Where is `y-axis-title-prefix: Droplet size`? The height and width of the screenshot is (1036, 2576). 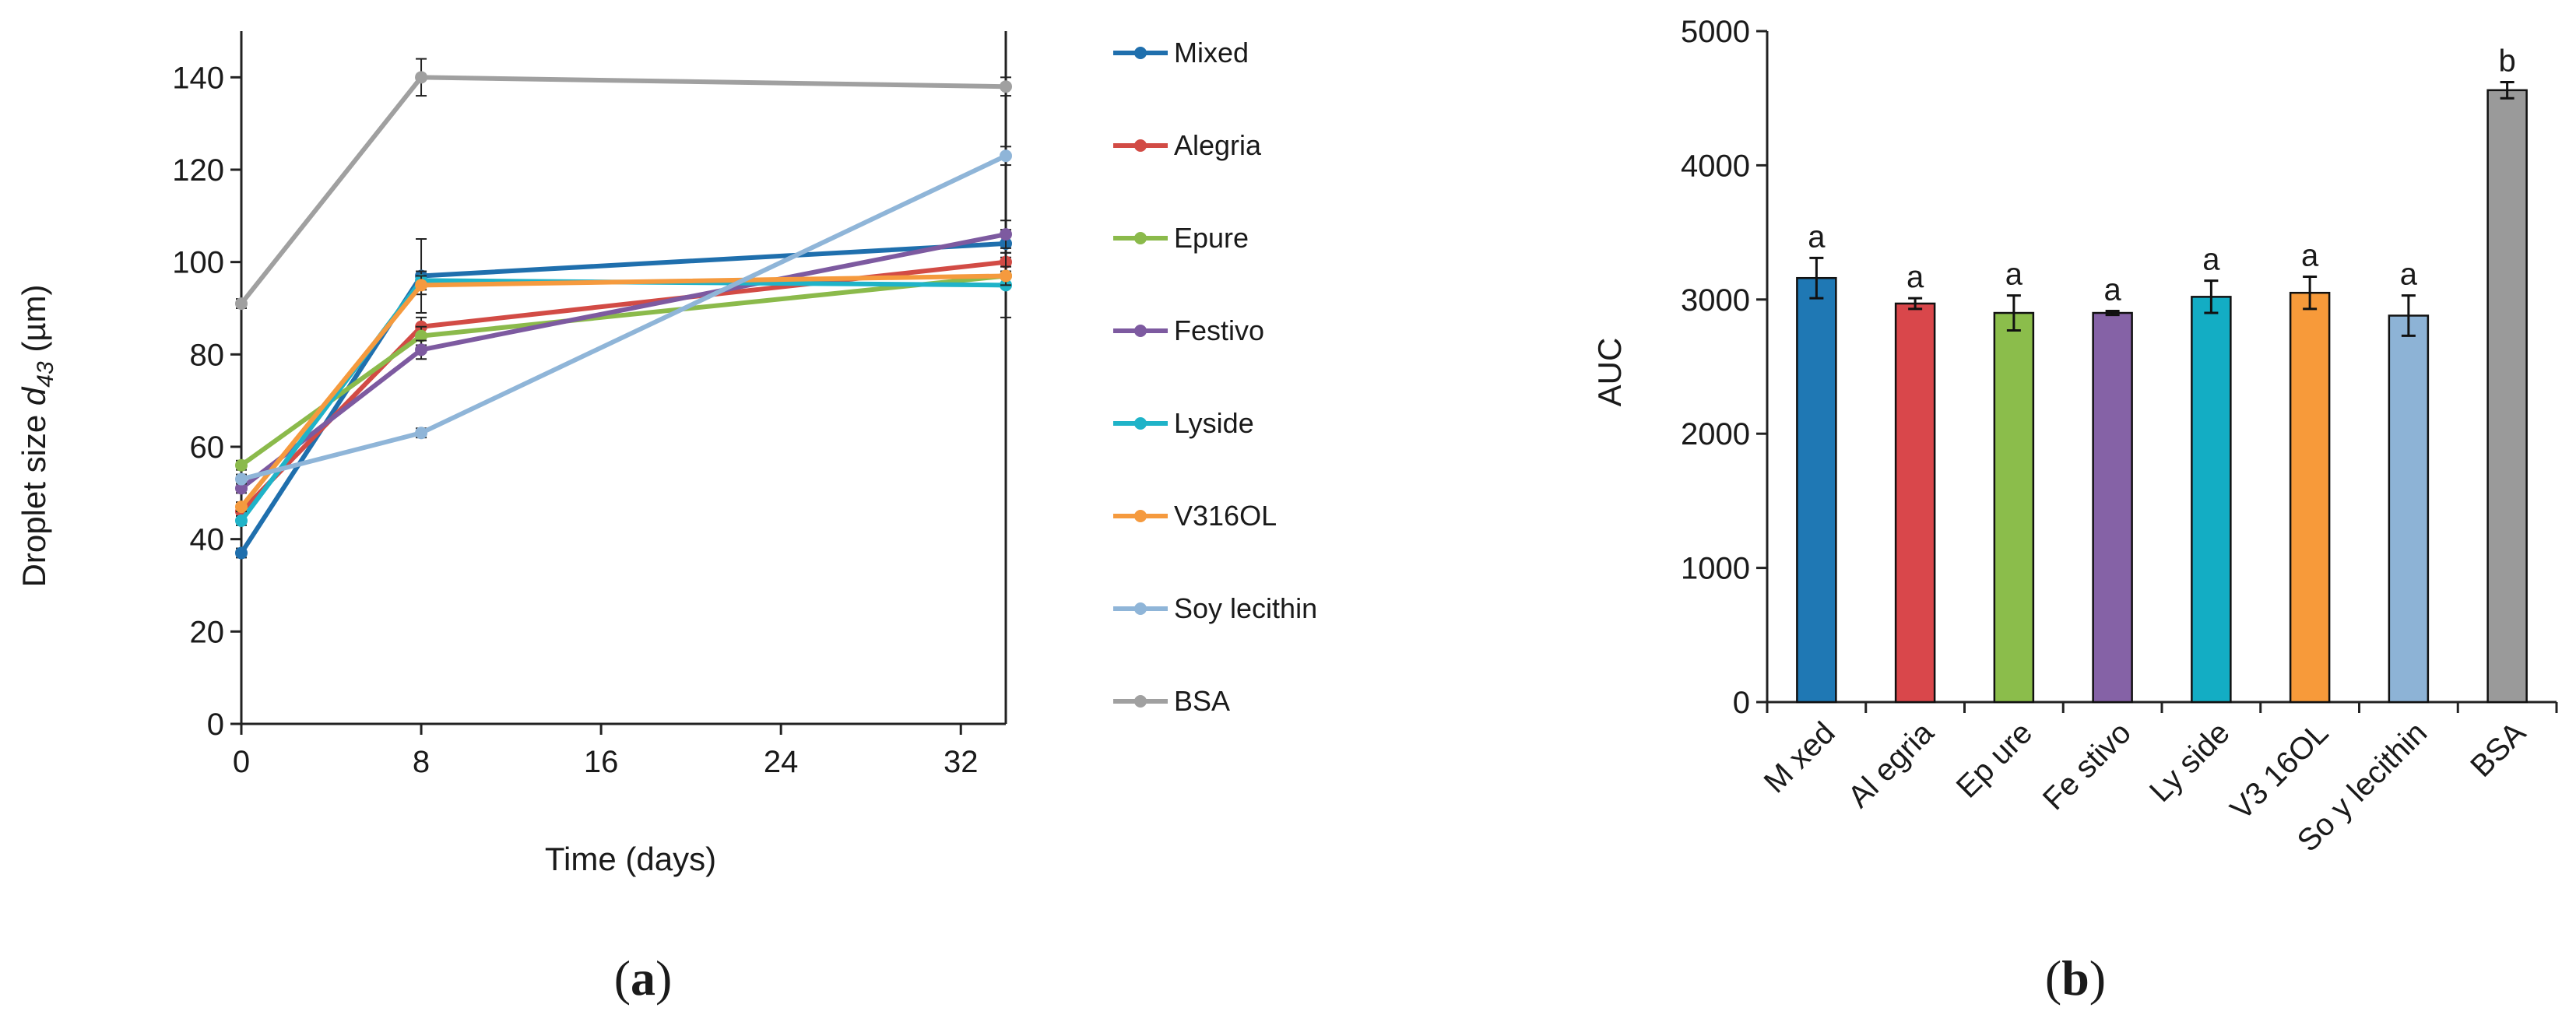
y-axis-title-prefix: Droplet size is located at coordinates (34, 496).